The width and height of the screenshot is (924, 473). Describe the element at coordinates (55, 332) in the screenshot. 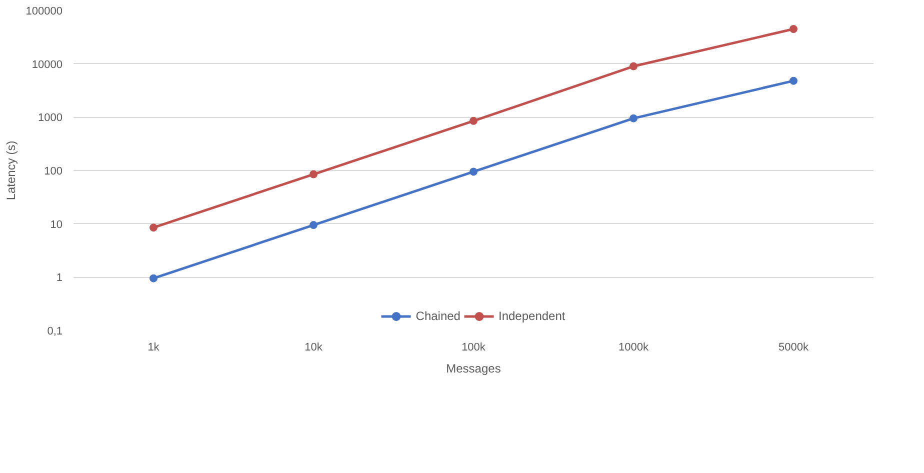

I see `y-tick-label: 0,1` at that location.